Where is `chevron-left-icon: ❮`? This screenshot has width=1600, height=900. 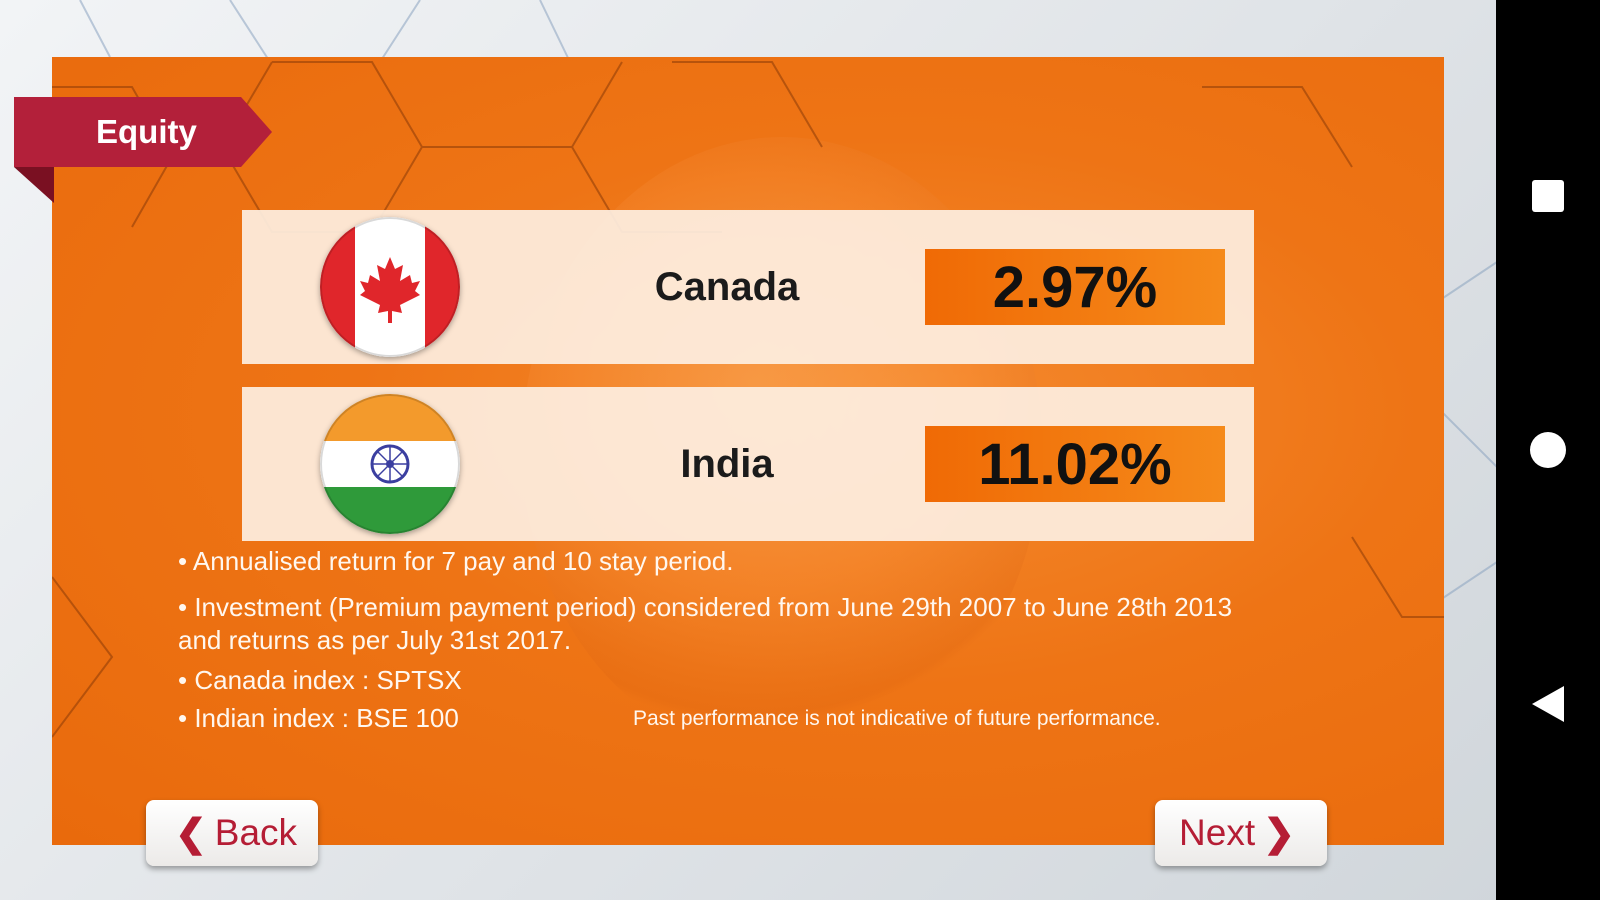 chevron-left-icon: ❮ is located at coordinates (190, 833).